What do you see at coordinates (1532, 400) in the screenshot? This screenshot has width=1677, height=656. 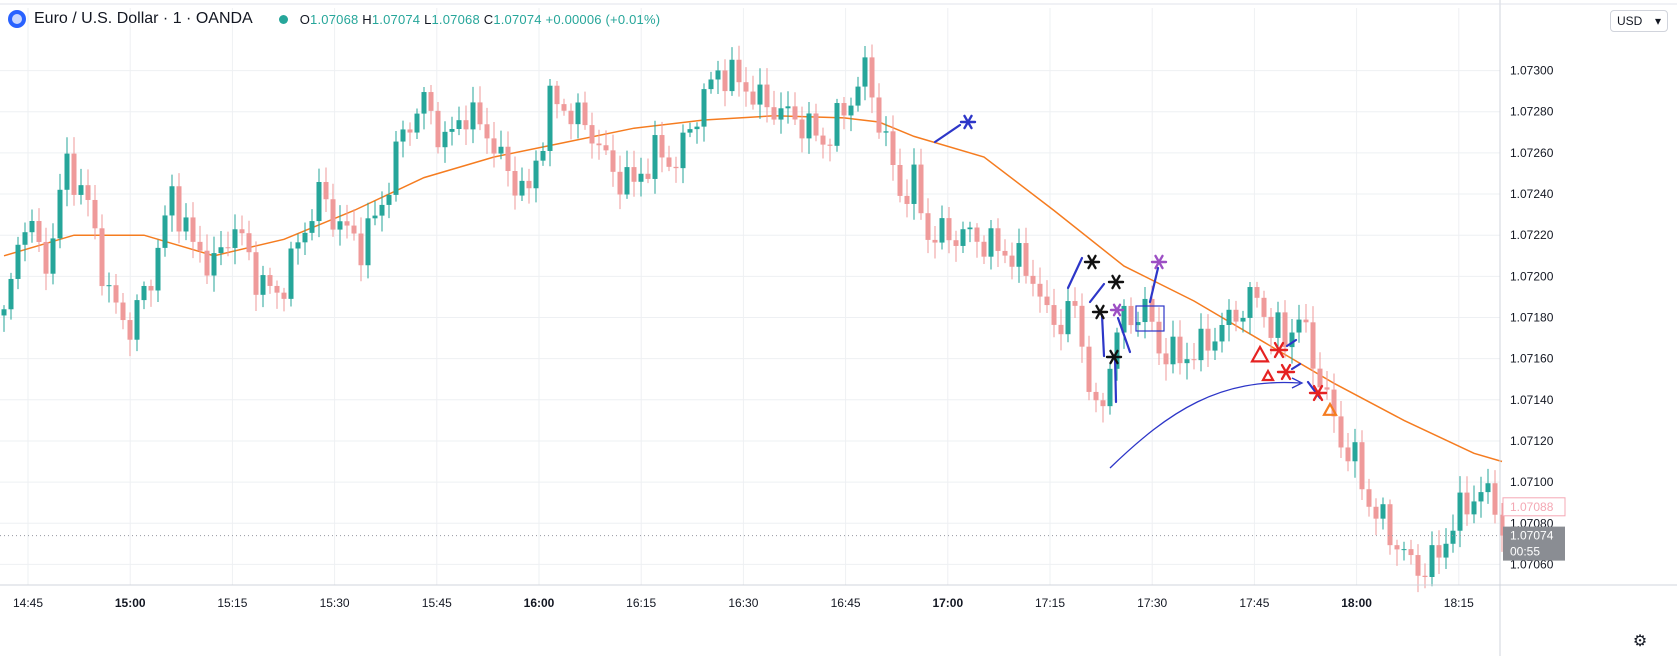 I see `y-tick-label: 1.07140` at bounding box center [1532, 400].